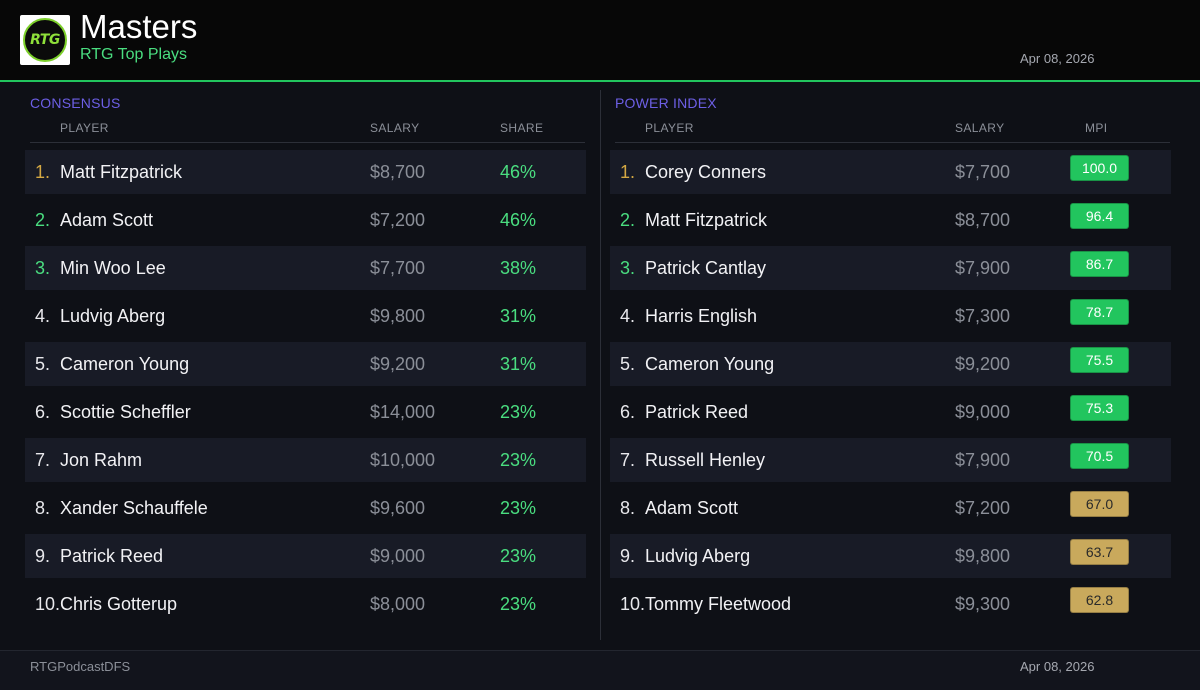 The image size is (1200, 690). I want to click on player-name: Jon Rahm, so click(101, 460).